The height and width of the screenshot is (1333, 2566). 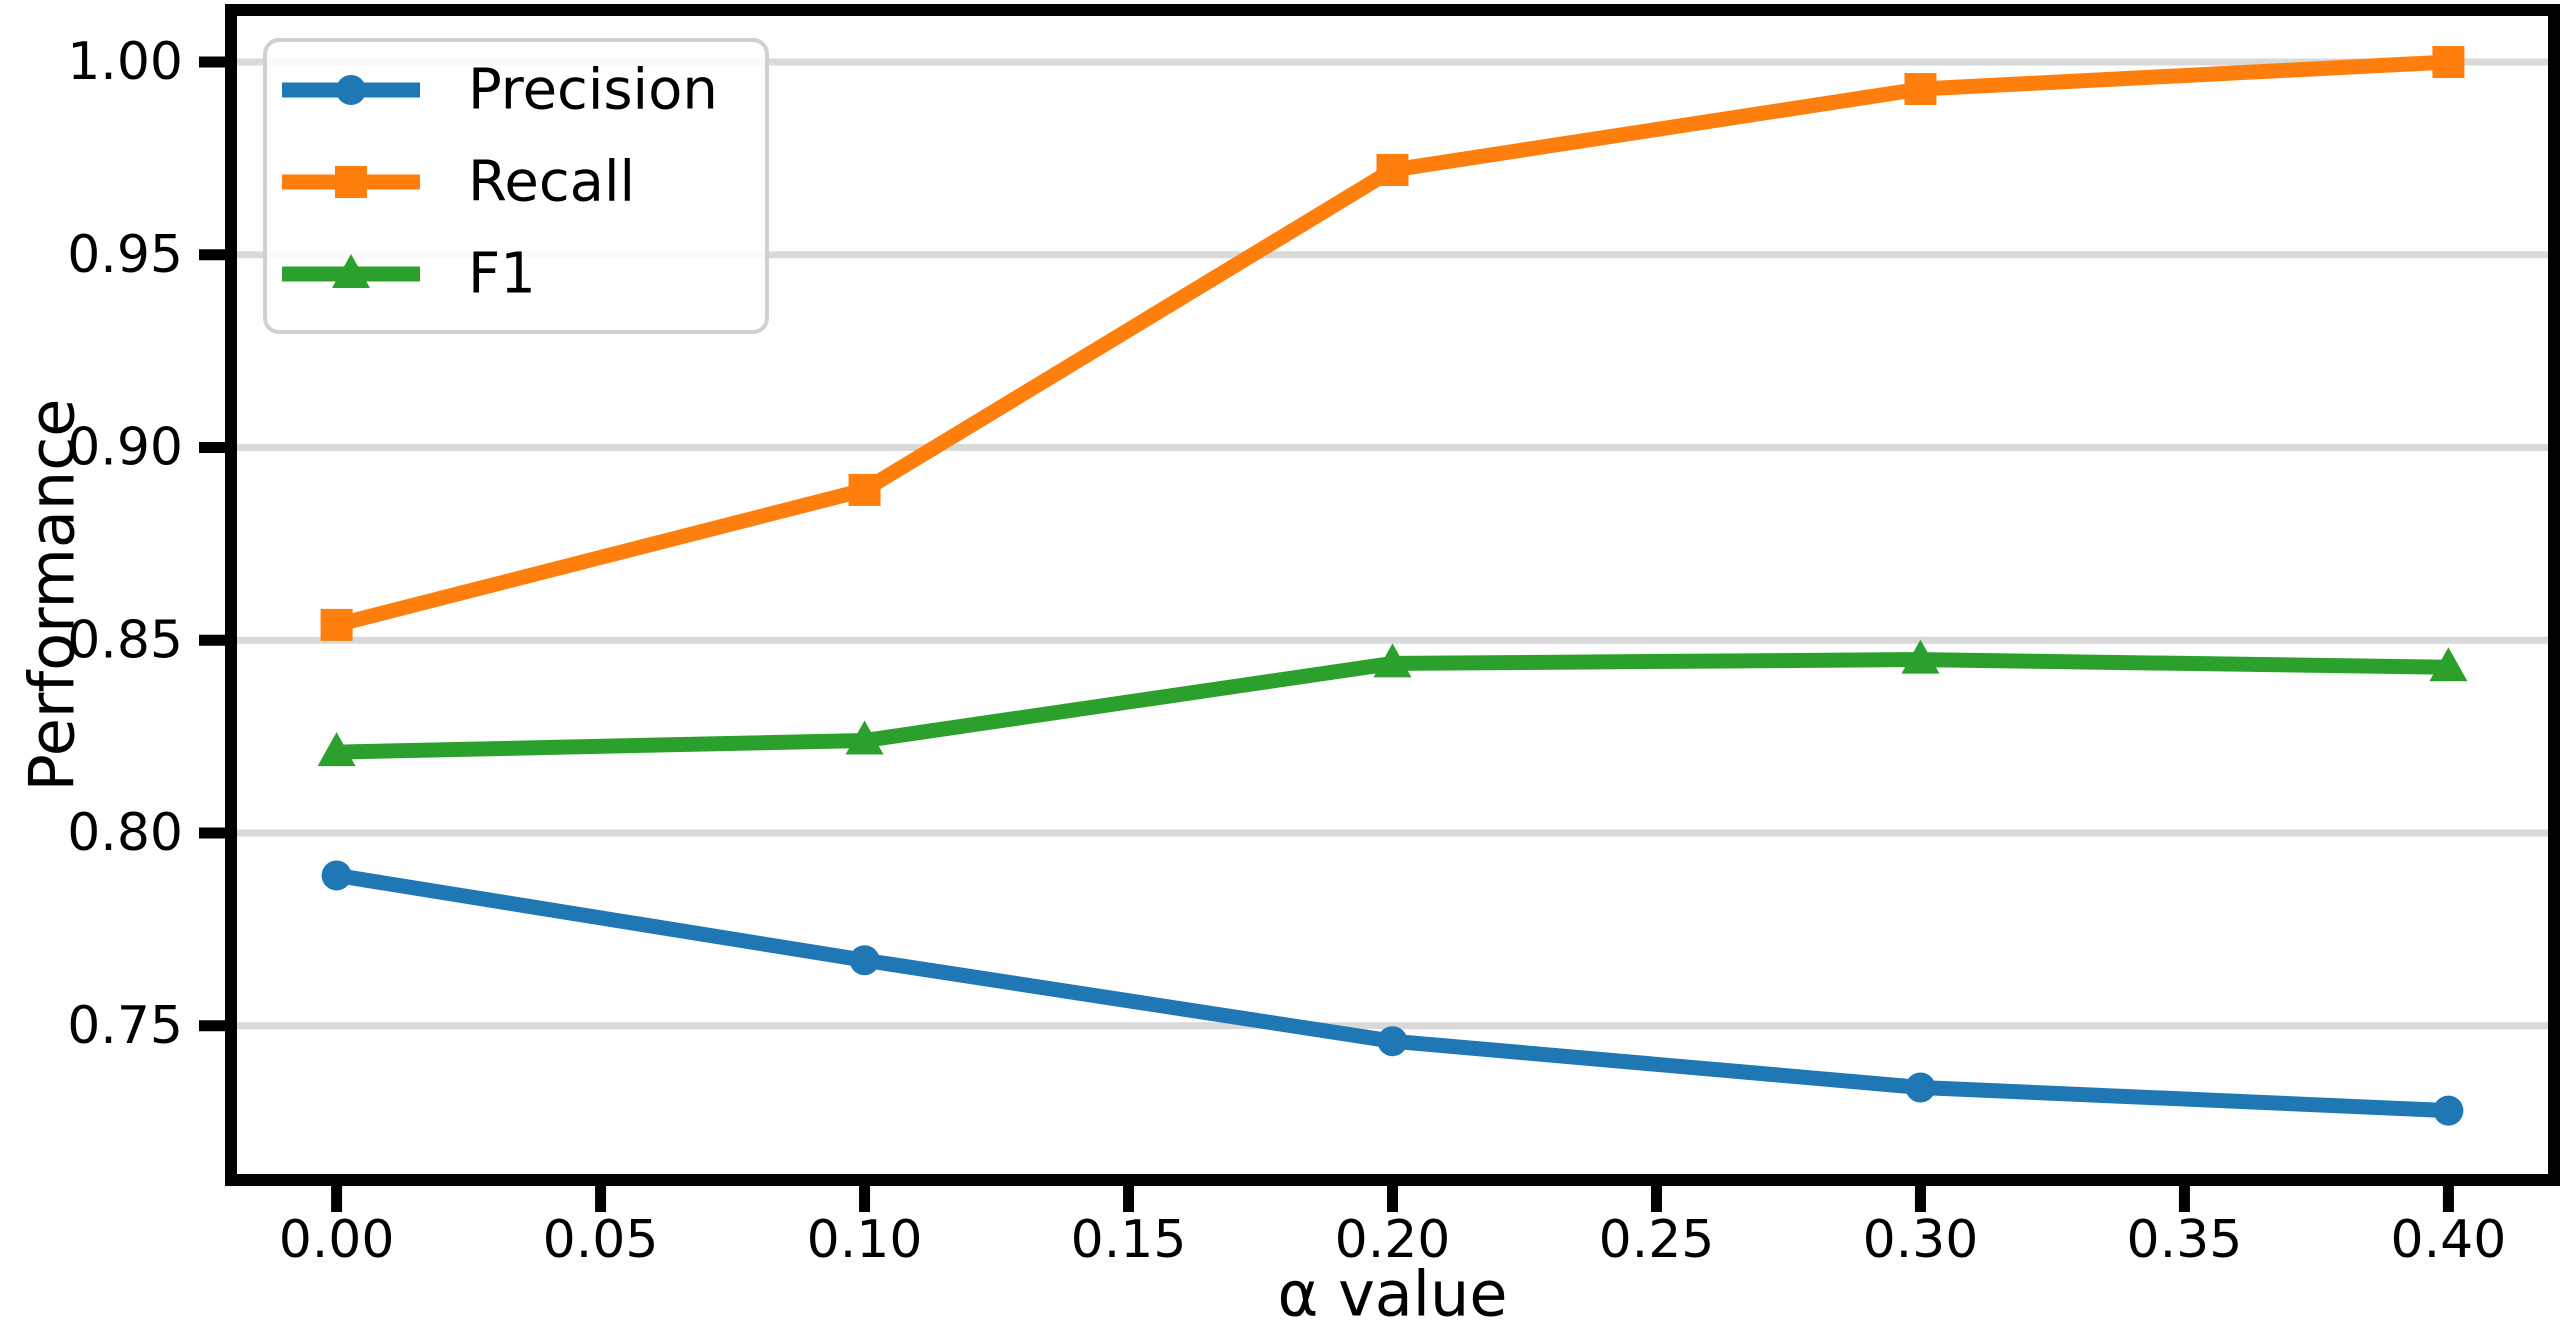 I want to click on x-axis: 0.00 0.05 0.10 0.15 0.20 0.25 0.30 0.35 0.40, so click(x=1393, y=1228).